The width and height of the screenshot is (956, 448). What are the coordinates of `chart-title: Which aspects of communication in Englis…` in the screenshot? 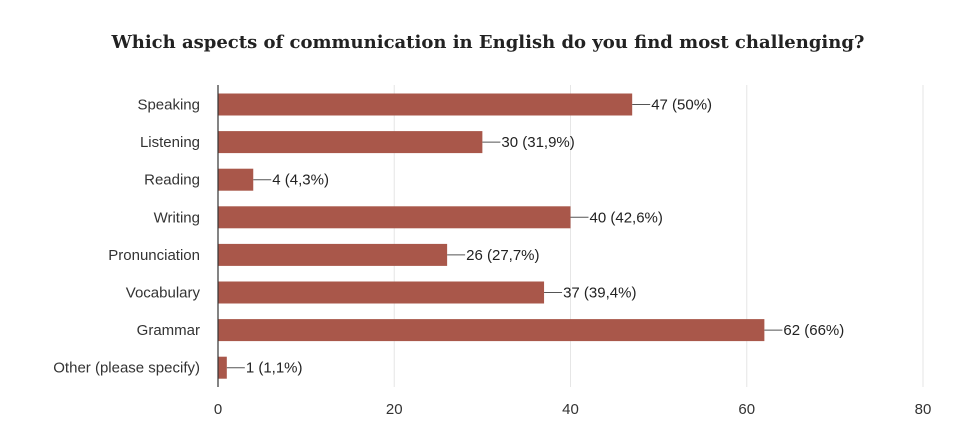 It's located at (488, 42).